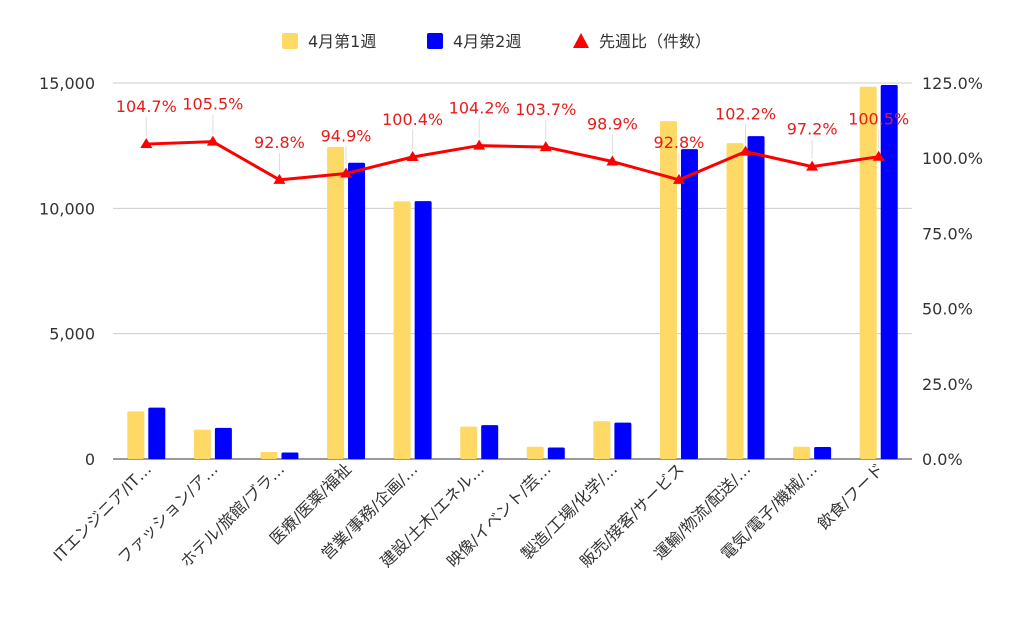  I want to click on right-tick-label: 125.0%, so click(952, 83).